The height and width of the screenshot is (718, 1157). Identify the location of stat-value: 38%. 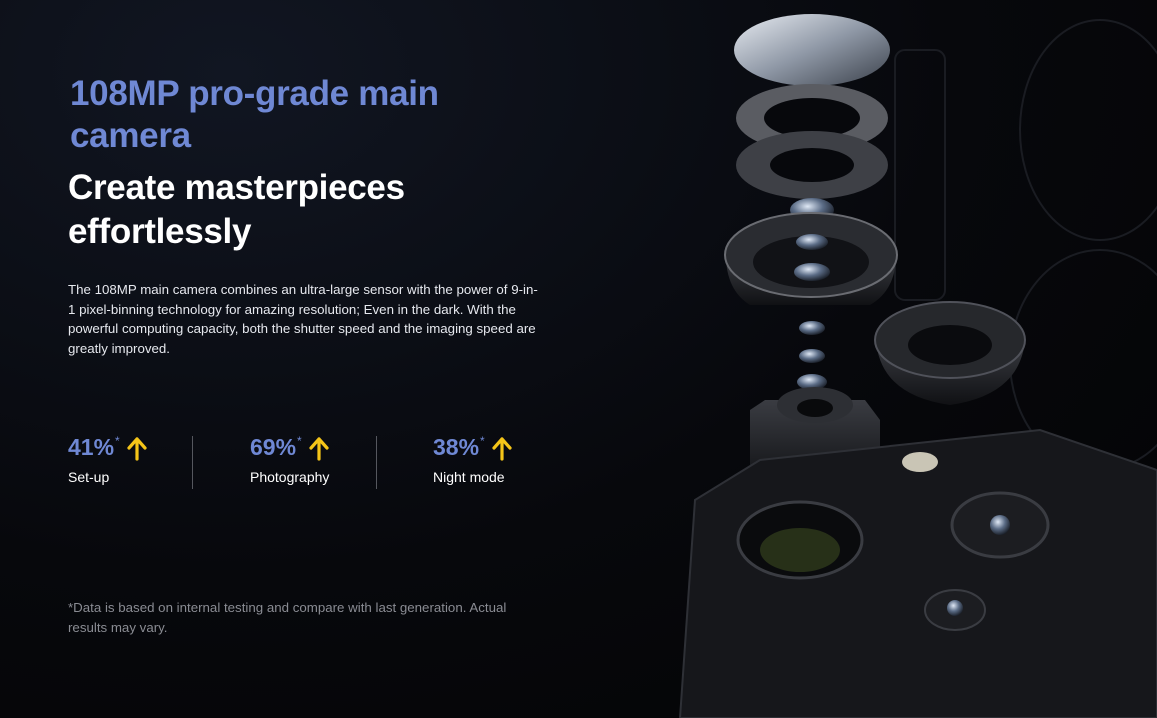
(456, 447).